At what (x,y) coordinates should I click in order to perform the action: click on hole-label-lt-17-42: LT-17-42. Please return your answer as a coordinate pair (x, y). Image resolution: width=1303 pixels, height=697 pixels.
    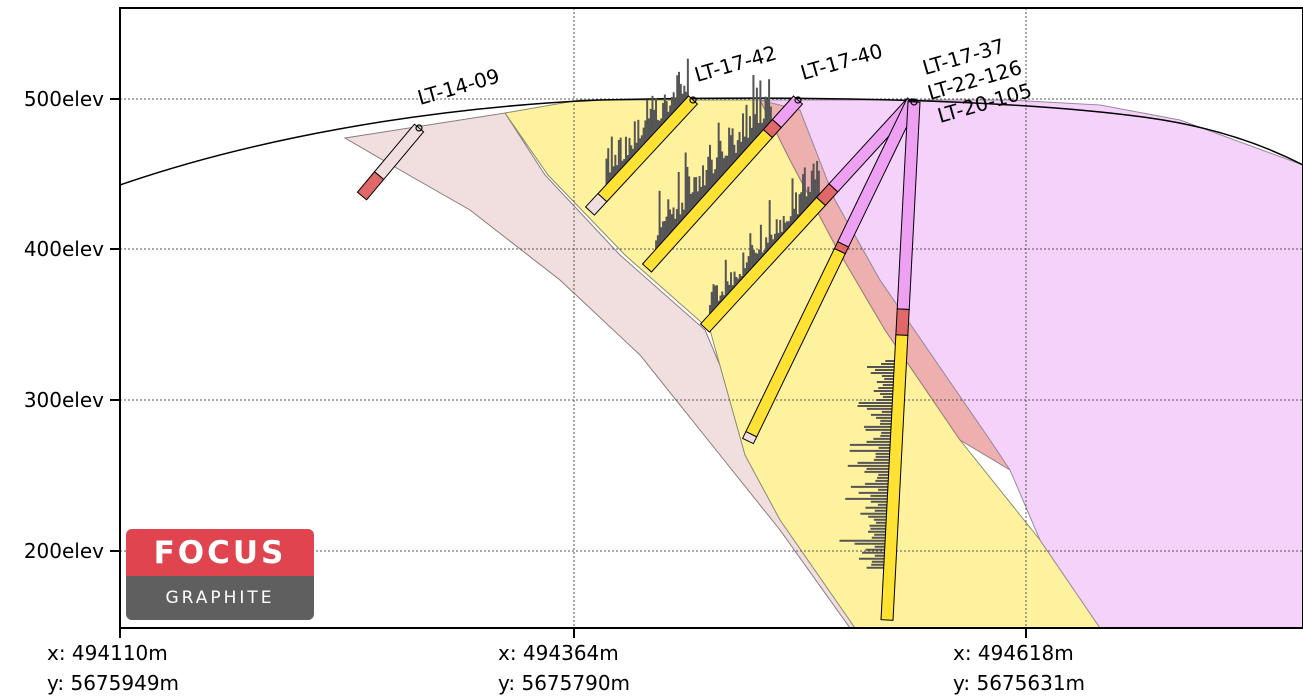
    Looking at the image, I should click on (735, 64).